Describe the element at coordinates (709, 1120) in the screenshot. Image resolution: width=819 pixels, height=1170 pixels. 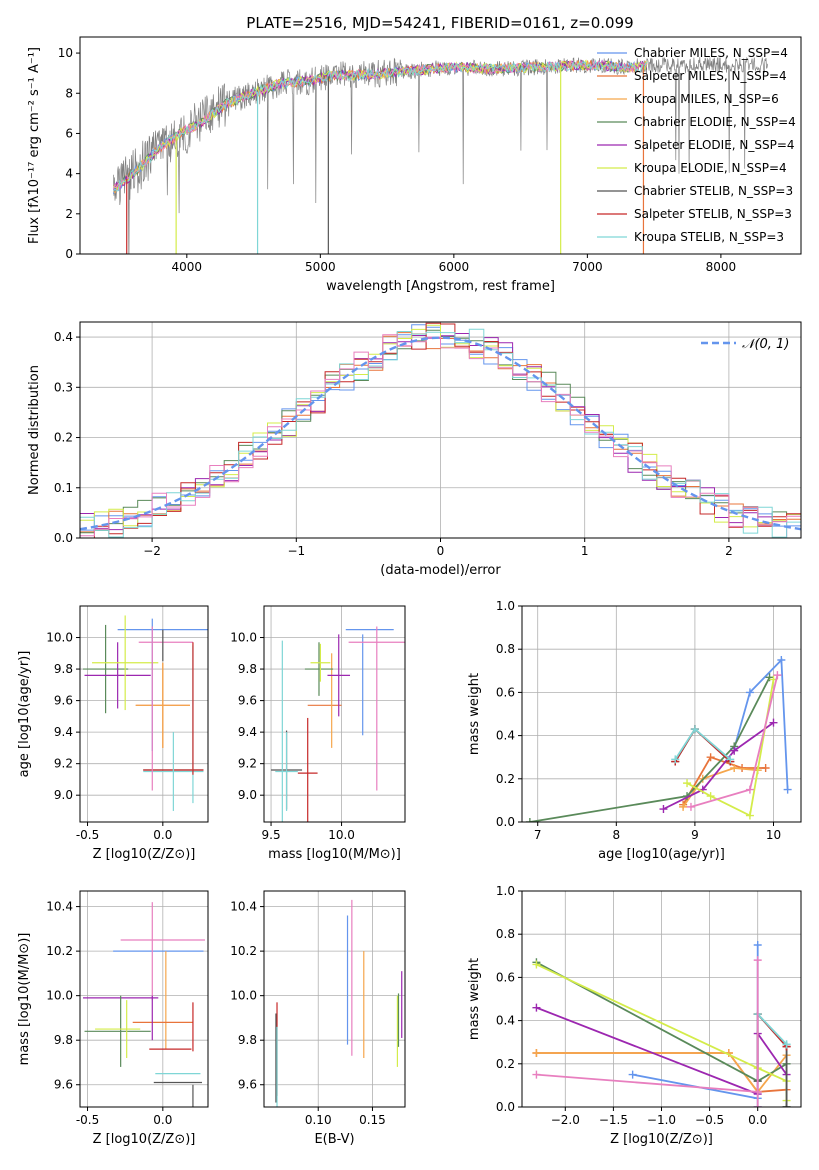
I see `x-tick-label: −0.5` at that location.